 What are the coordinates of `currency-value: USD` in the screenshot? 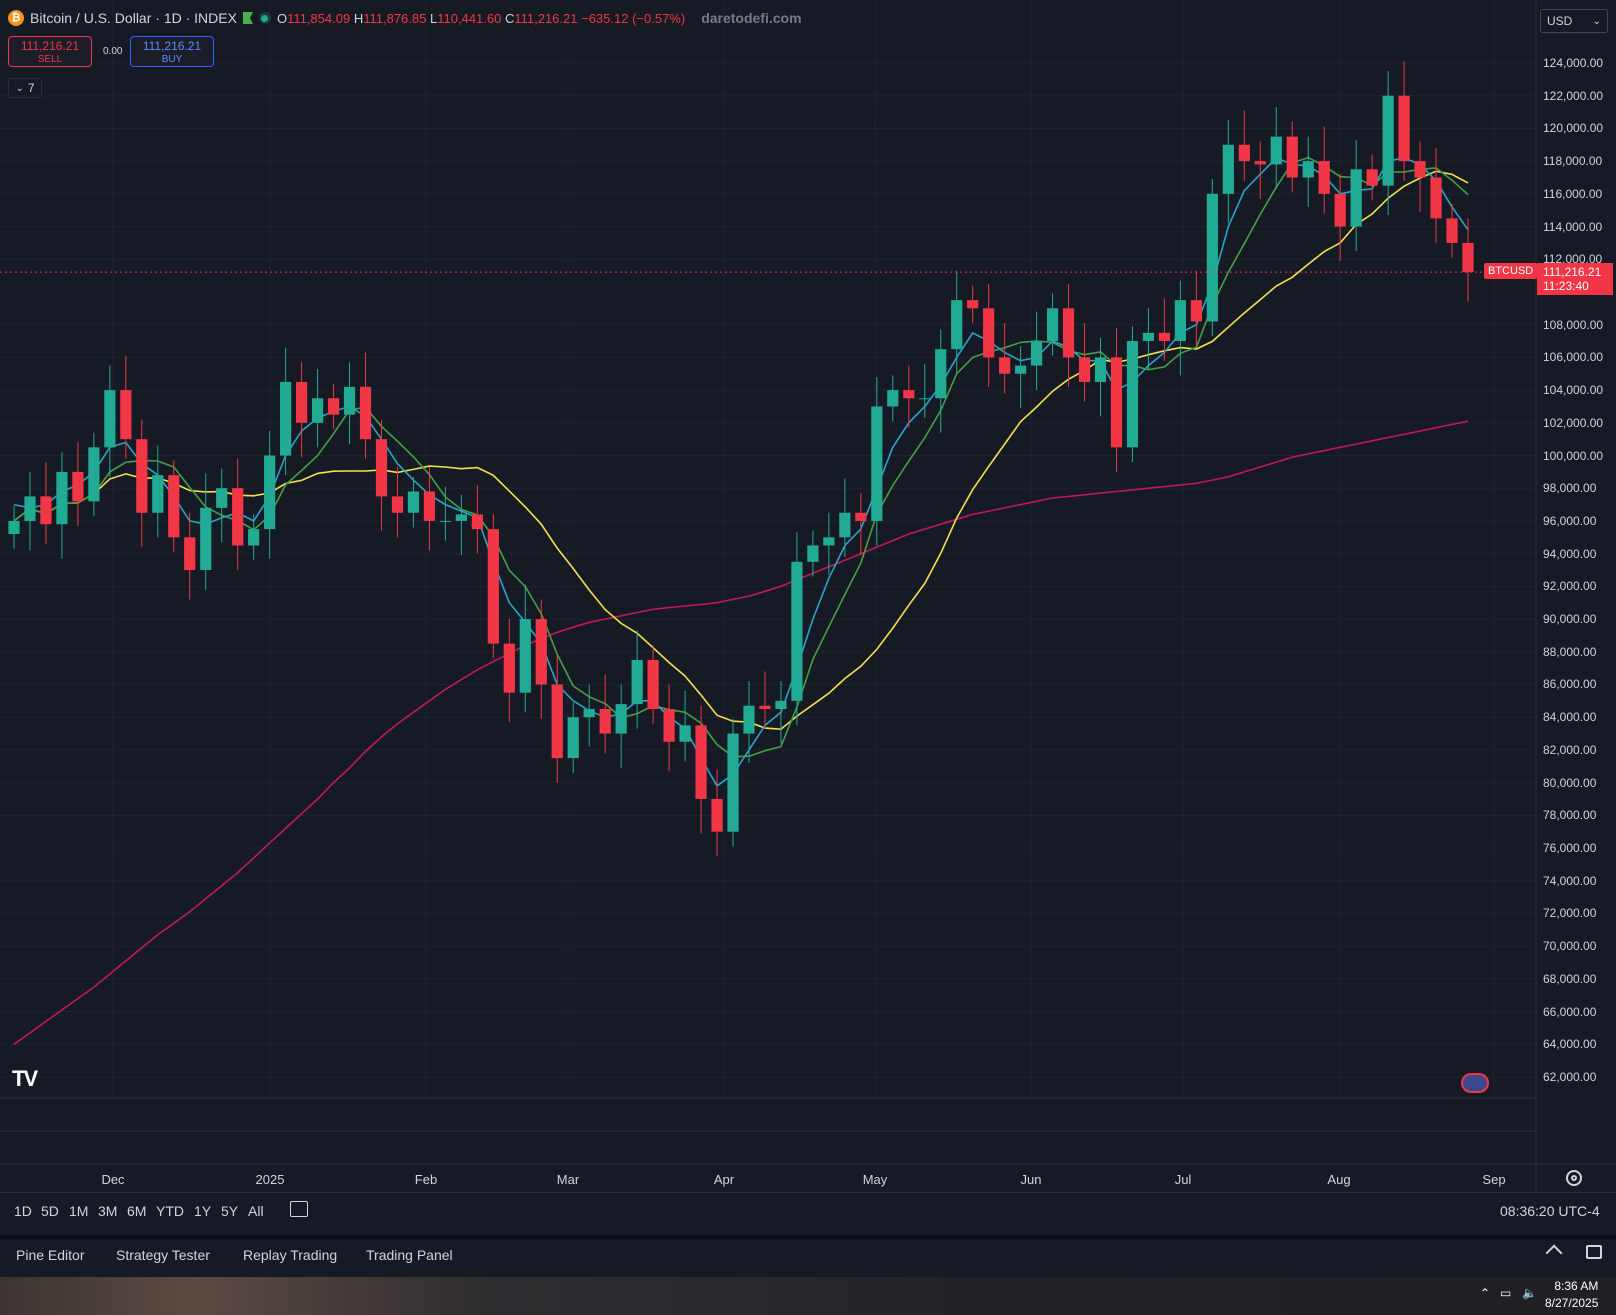 It's located at (1560, 21).